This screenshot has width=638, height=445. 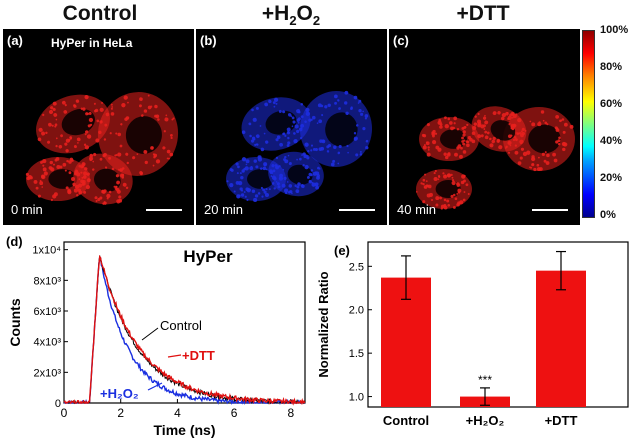 I want to click on colorbar-tick: 40%, so click(x=611, y=141).